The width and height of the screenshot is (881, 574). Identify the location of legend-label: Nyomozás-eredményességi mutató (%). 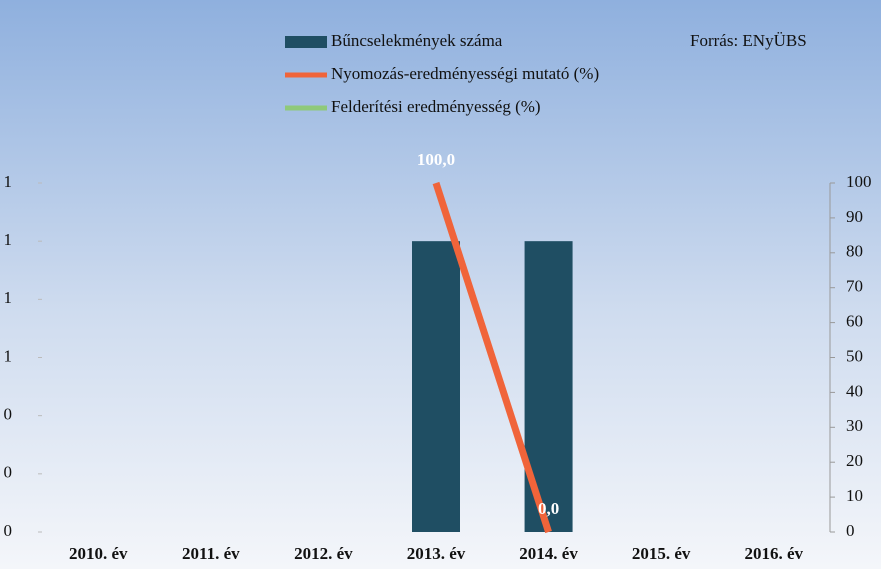
(465, 73).